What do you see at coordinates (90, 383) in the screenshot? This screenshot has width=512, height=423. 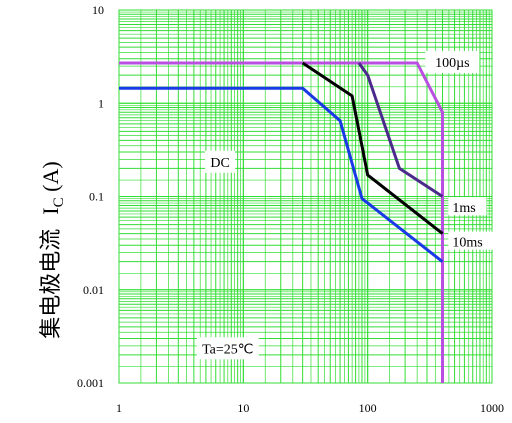 I see `y-tick-label: 0.001` at bounding box center [90, 383].